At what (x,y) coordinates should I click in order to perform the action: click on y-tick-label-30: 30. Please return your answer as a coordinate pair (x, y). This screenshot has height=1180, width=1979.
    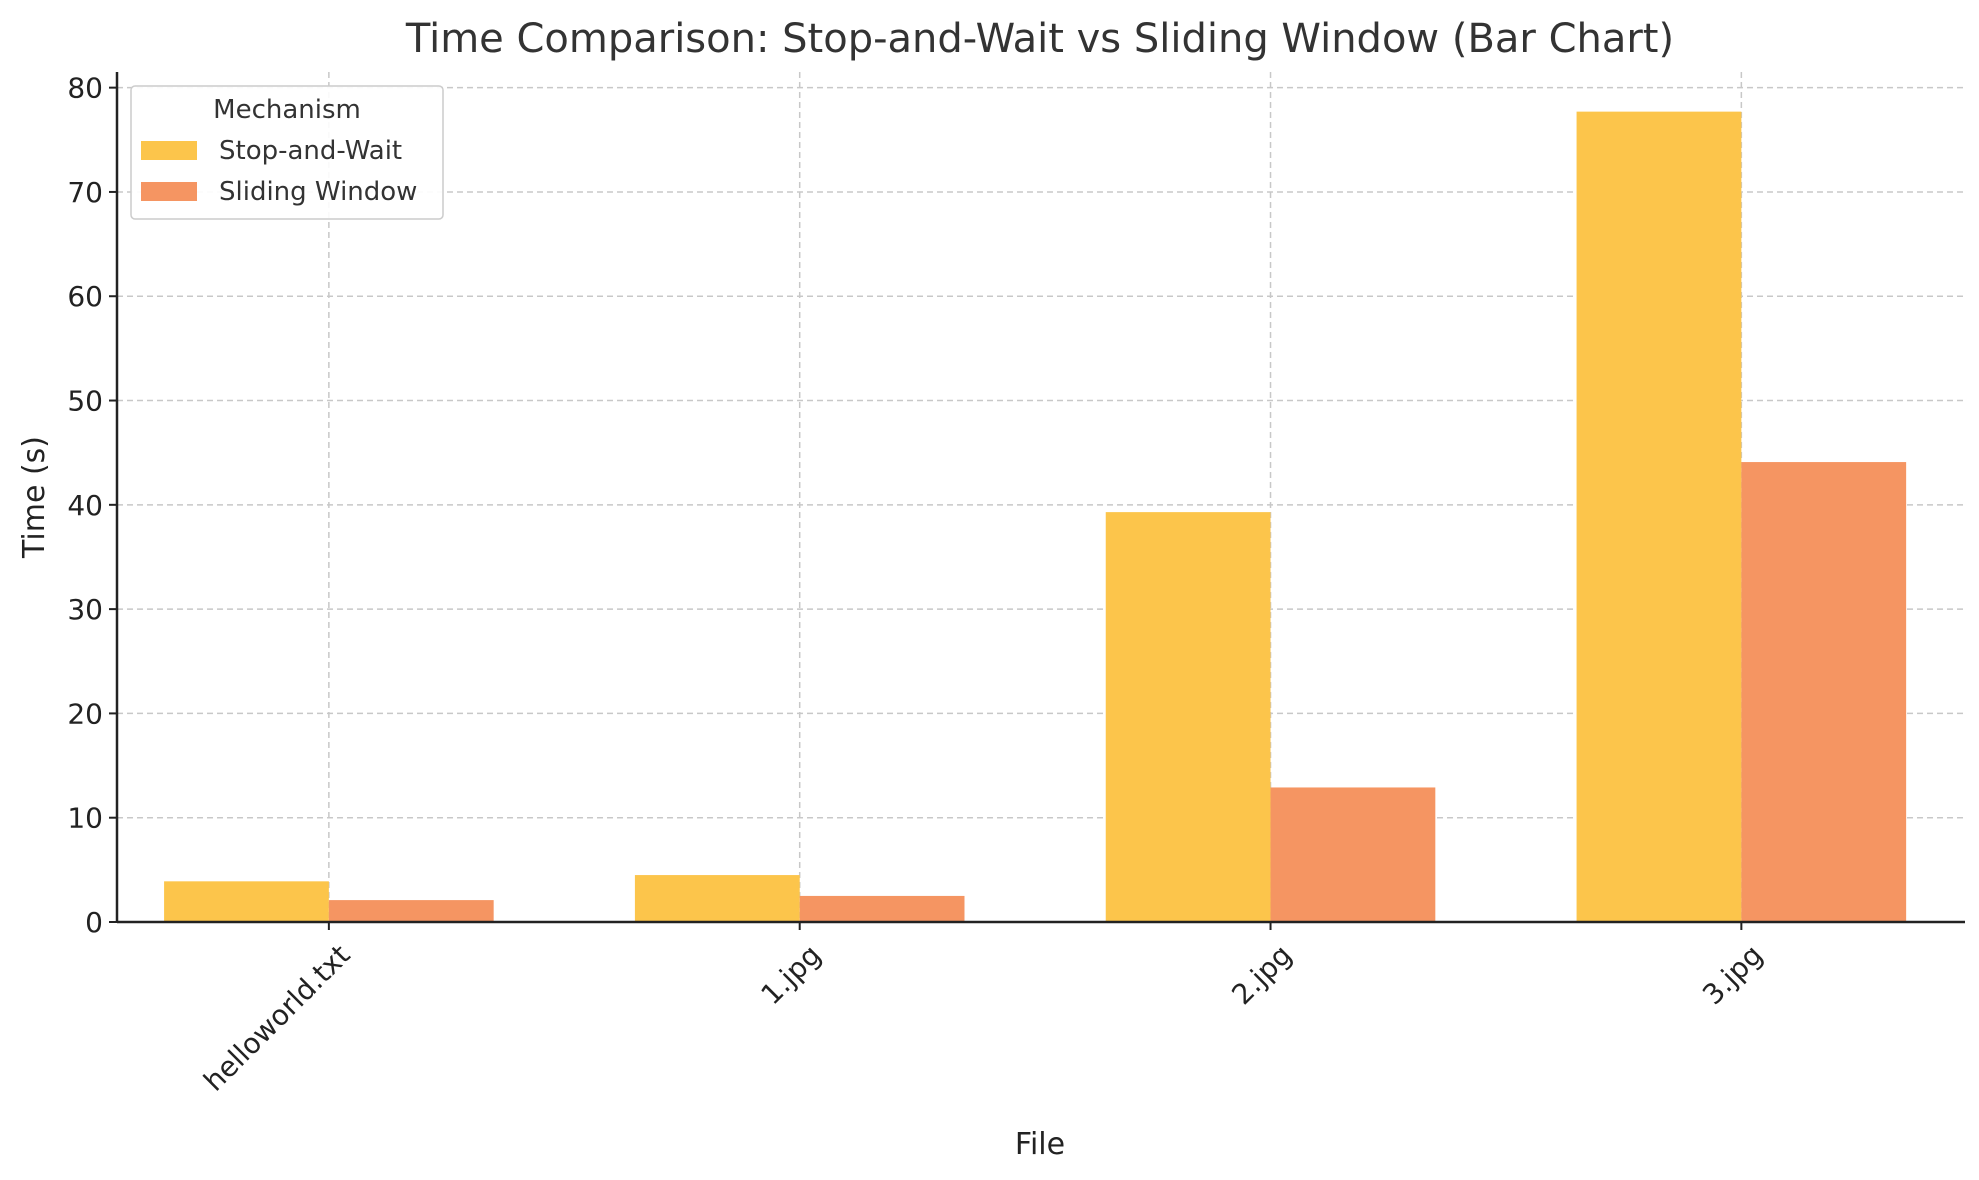
    Looking at the image, I should click on (85, 609).